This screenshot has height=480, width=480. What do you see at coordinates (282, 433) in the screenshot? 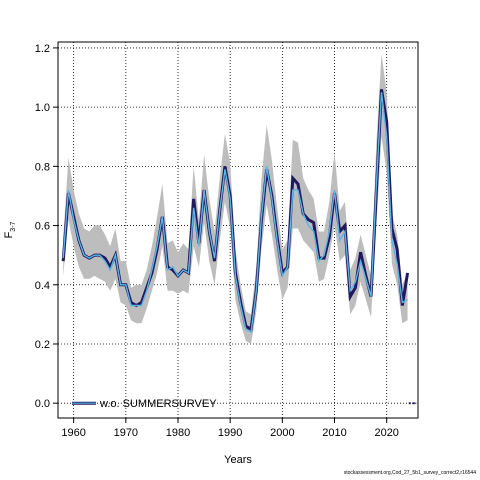
I see `x-tick-label: 2000` at bounding box center [282, 433].